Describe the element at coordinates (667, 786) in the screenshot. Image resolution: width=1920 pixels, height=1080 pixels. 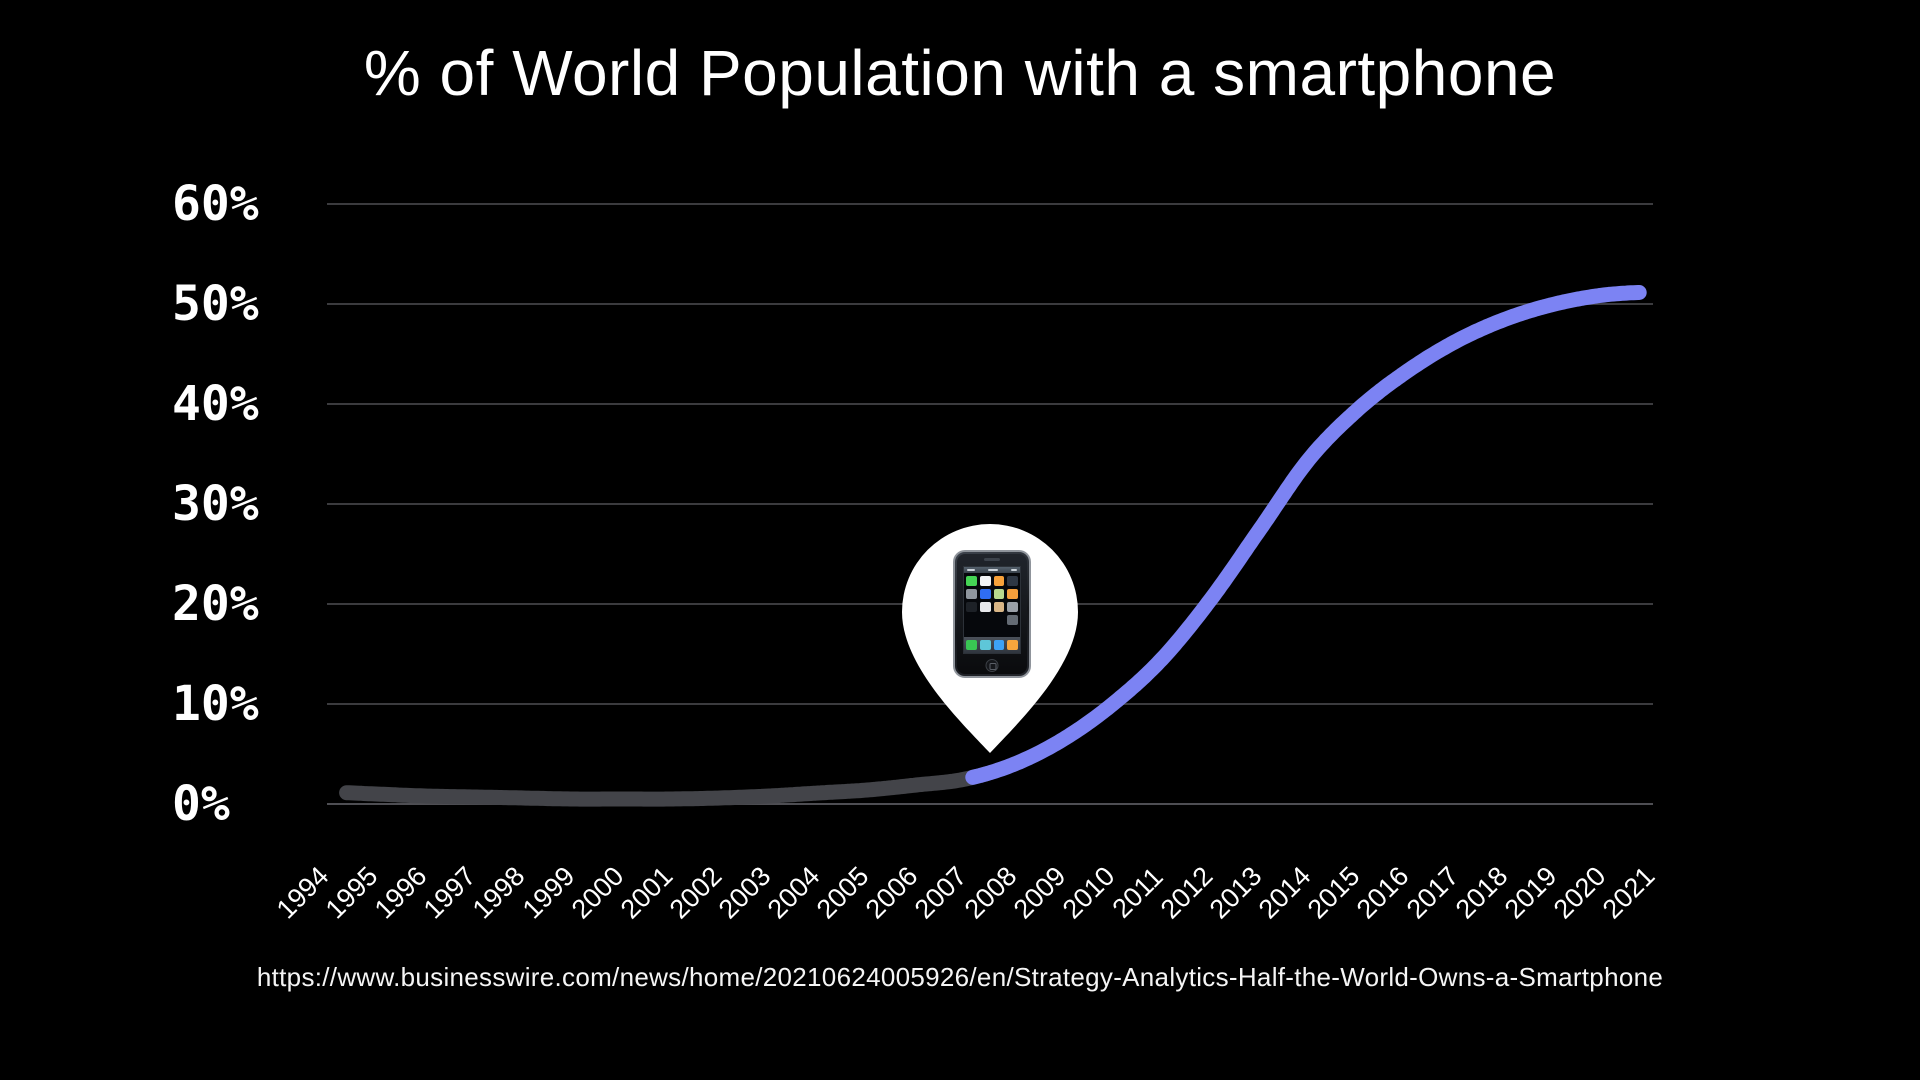
I see `chart-line-pre-iphone` at that location.